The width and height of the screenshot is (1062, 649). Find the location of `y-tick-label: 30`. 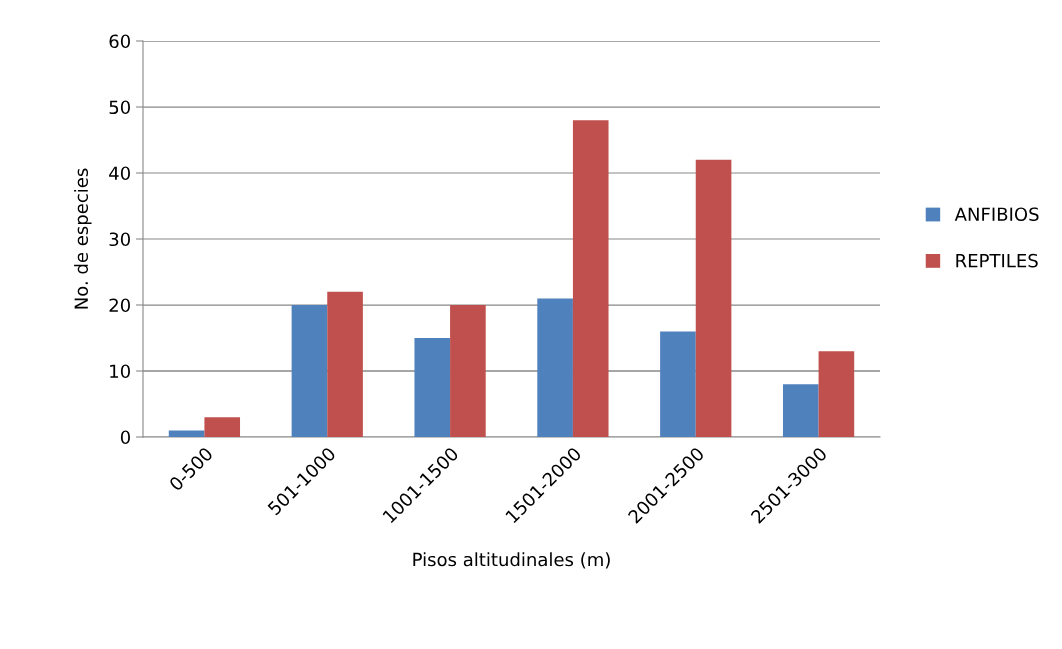

y-tick-label: 30 is located at coordinates (119, 239).